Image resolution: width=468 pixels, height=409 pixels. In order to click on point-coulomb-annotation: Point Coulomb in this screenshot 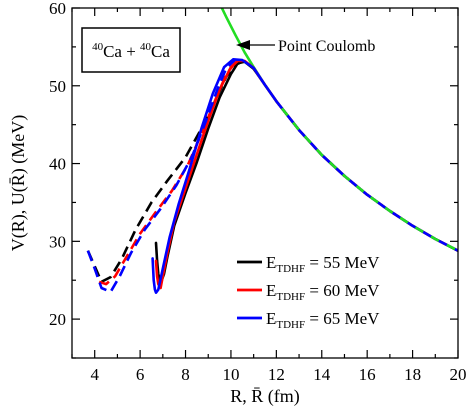, I will do `click(305, 46)`.